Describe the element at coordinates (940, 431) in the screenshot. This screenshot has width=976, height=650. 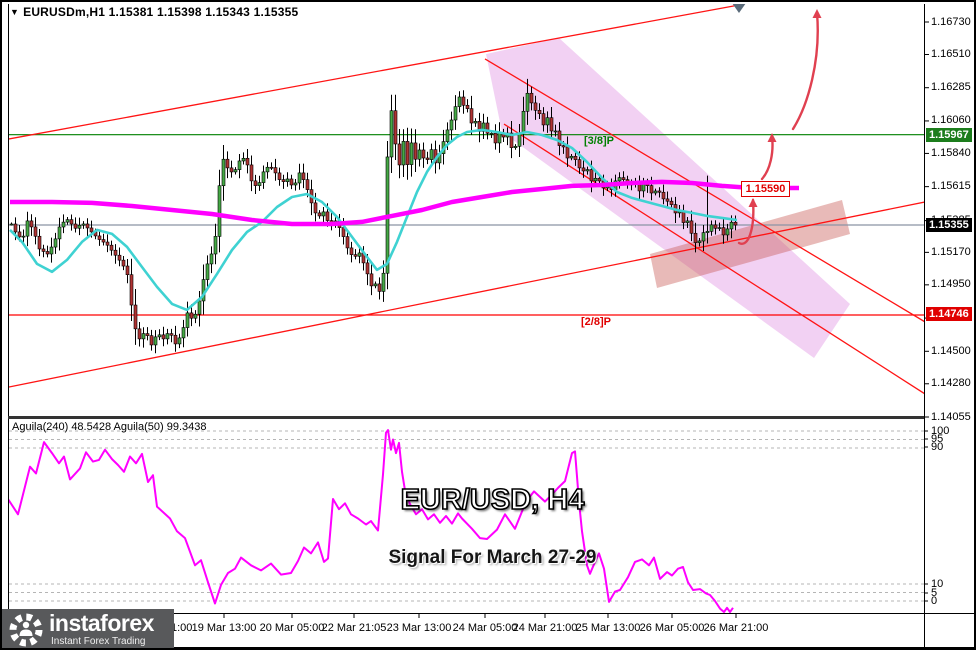
I see `indicator-axis-tick: 100` at that location.